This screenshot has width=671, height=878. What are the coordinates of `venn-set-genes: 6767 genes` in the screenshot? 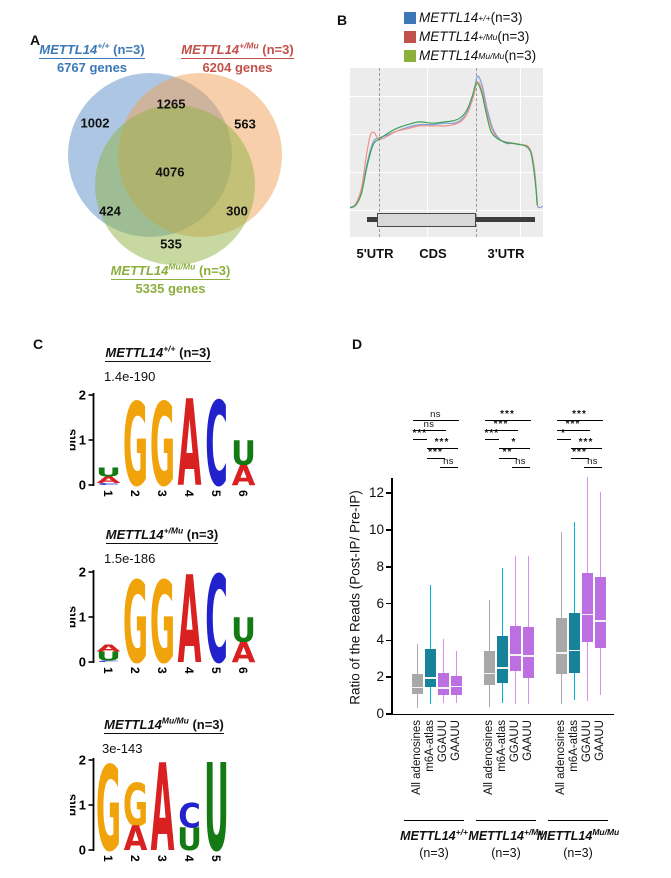 It's located at (92, 68).